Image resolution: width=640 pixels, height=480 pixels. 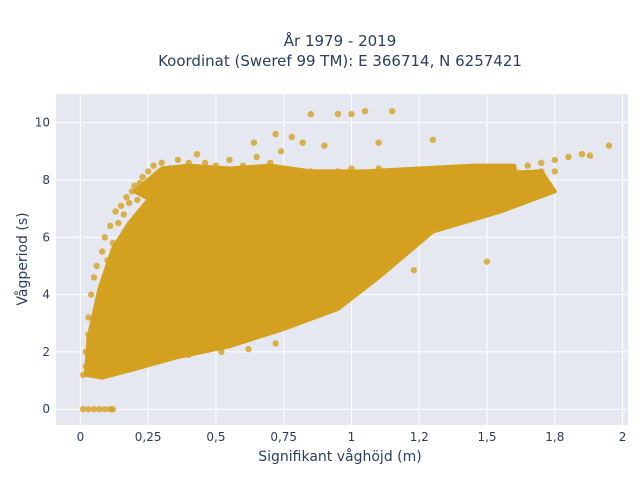 What do you see at coordinates (623, 437) in the screenshot?
I see `x-tick-label: 2` at bounding box center [623, 437].